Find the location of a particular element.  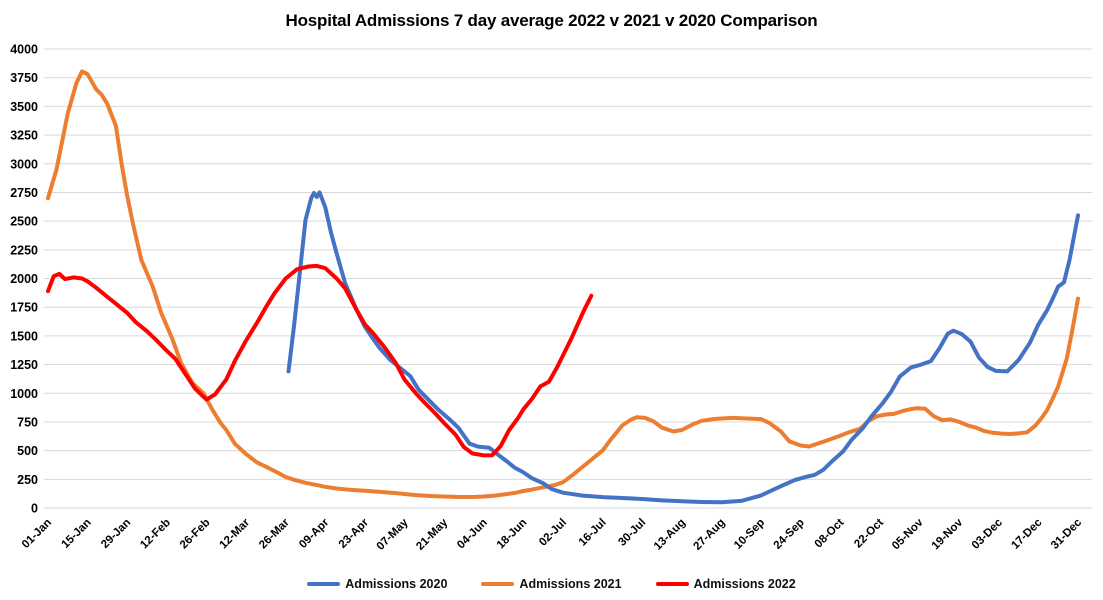

y-axis-tick-label: 1500 is located at coordinates (24, 336).